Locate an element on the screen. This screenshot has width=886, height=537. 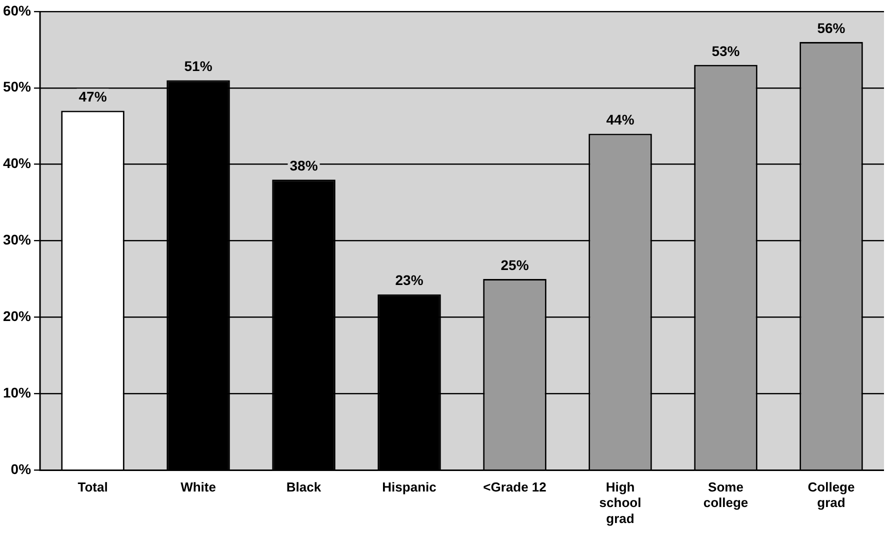
data-label: 56% is located at coordinates (831, 28).